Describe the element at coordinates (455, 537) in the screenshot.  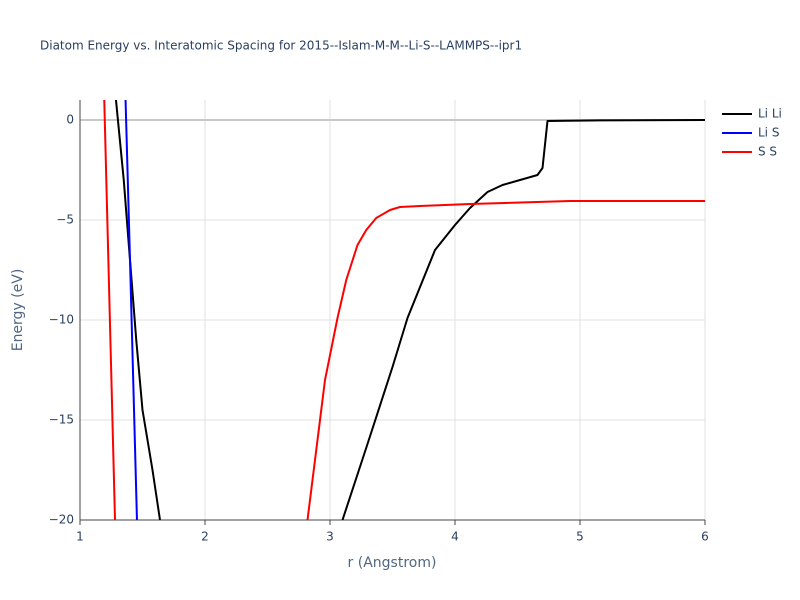
I see `x-tick-label: 4` at that location.